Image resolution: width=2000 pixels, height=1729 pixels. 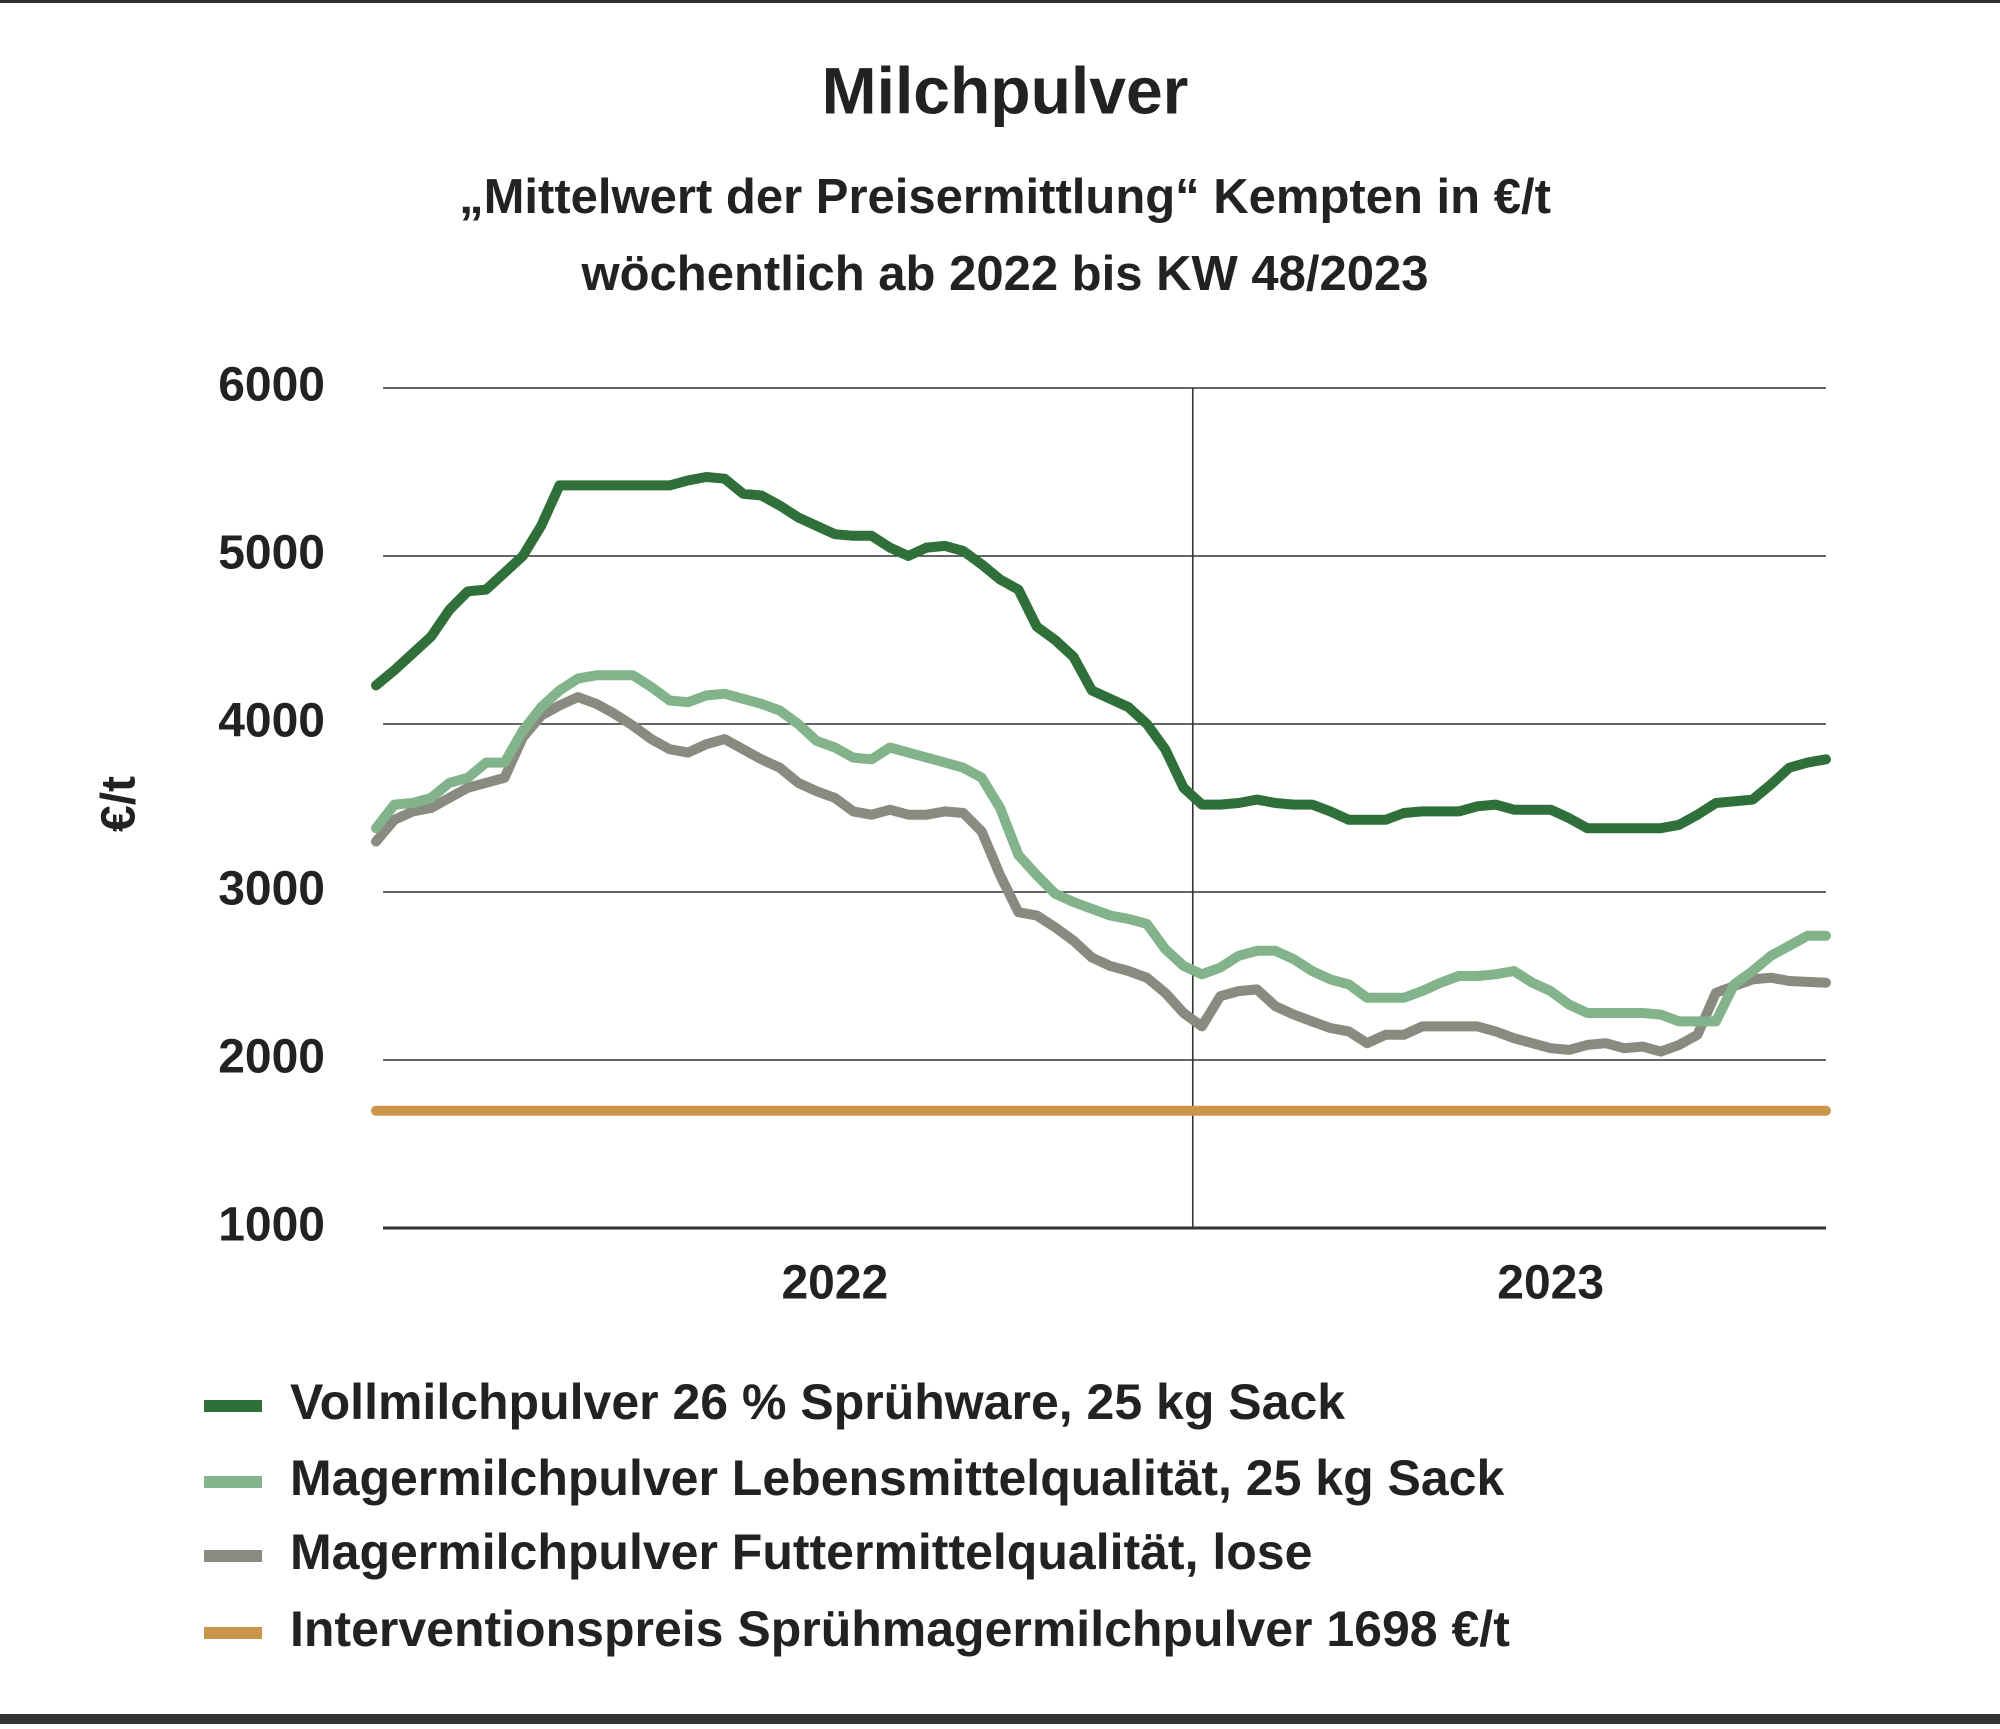 I want to click on y-tick-label: 6000, so click(x=271, y=385).